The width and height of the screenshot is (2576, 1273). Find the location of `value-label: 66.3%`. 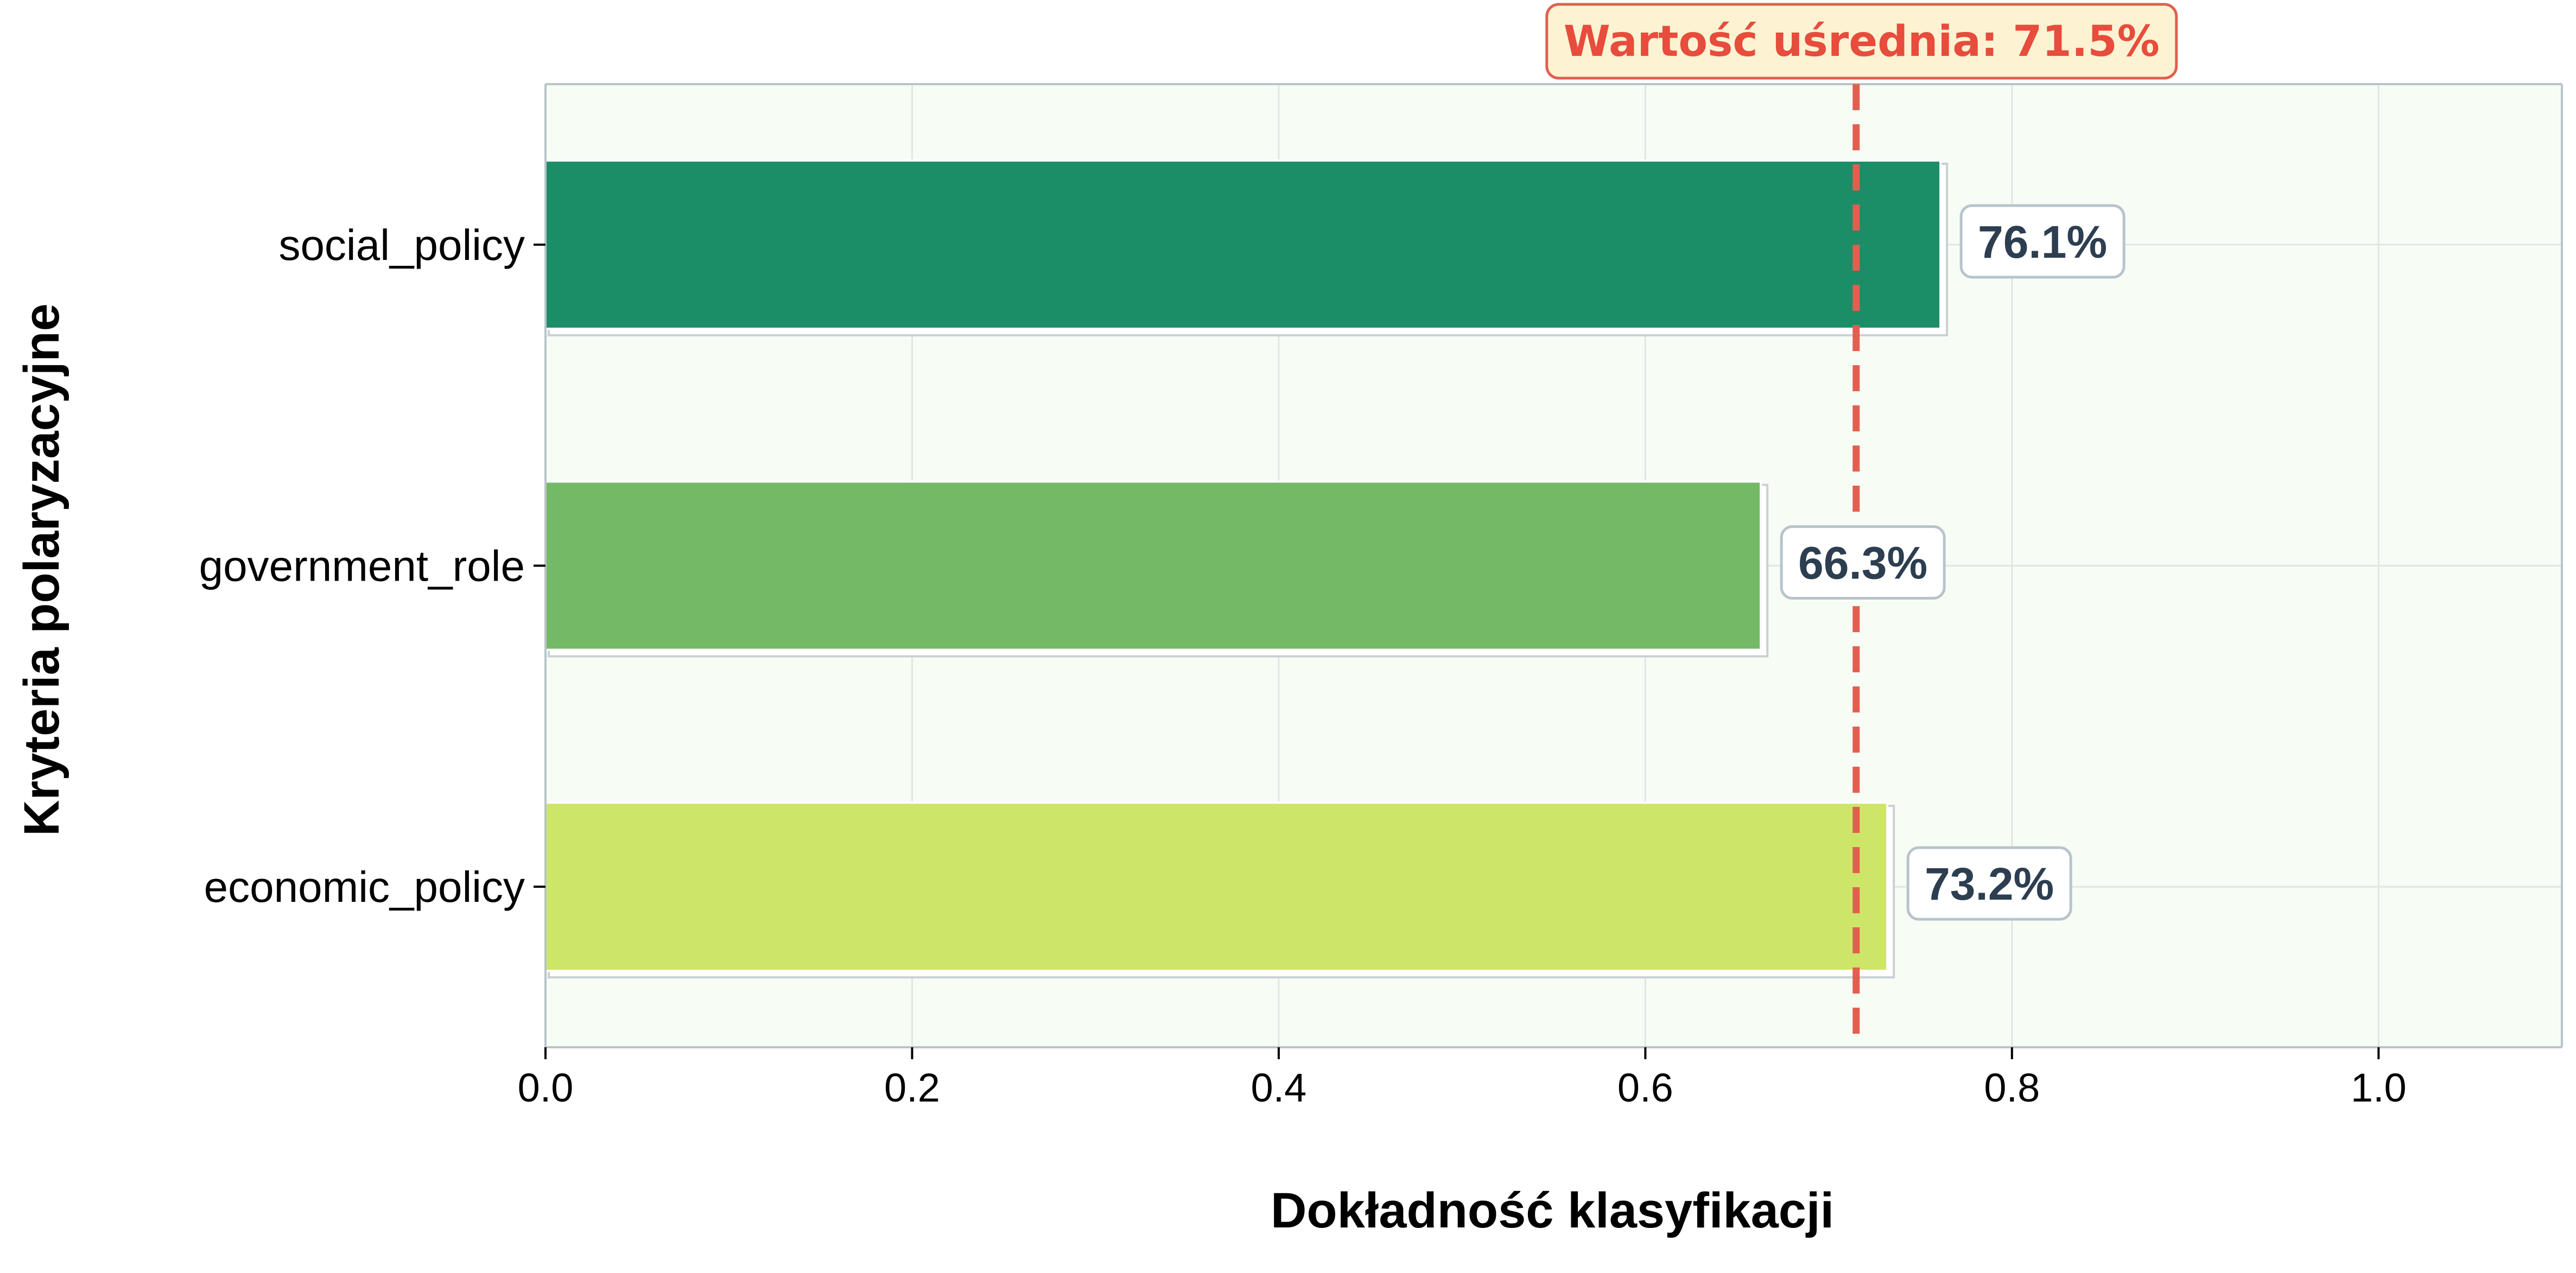

value-label: 66.3% is located at coordinates (1862, 563).